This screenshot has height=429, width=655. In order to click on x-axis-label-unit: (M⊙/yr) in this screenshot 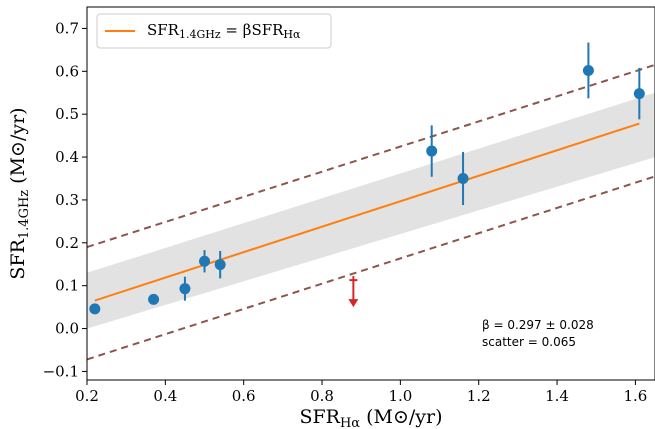, I will do `click(401, 417)`.